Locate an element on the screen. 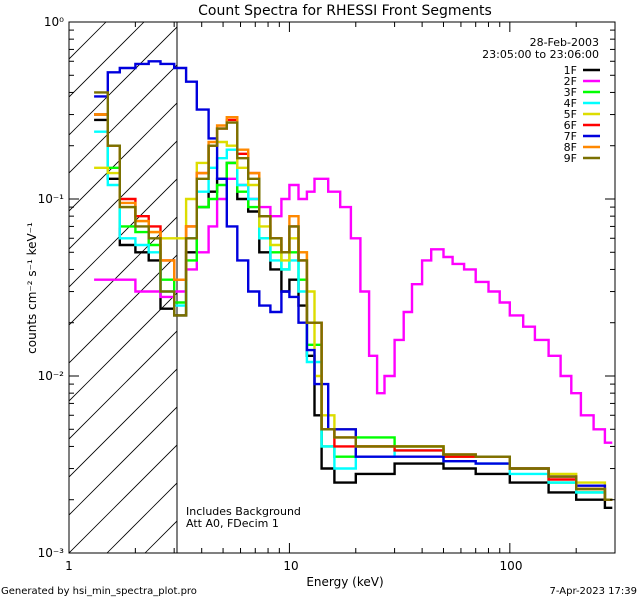 Image resolution: width=640 pixels, height=600 pixels. x-tick-labels: 1 10 100 is located at coordinates (293, 566).